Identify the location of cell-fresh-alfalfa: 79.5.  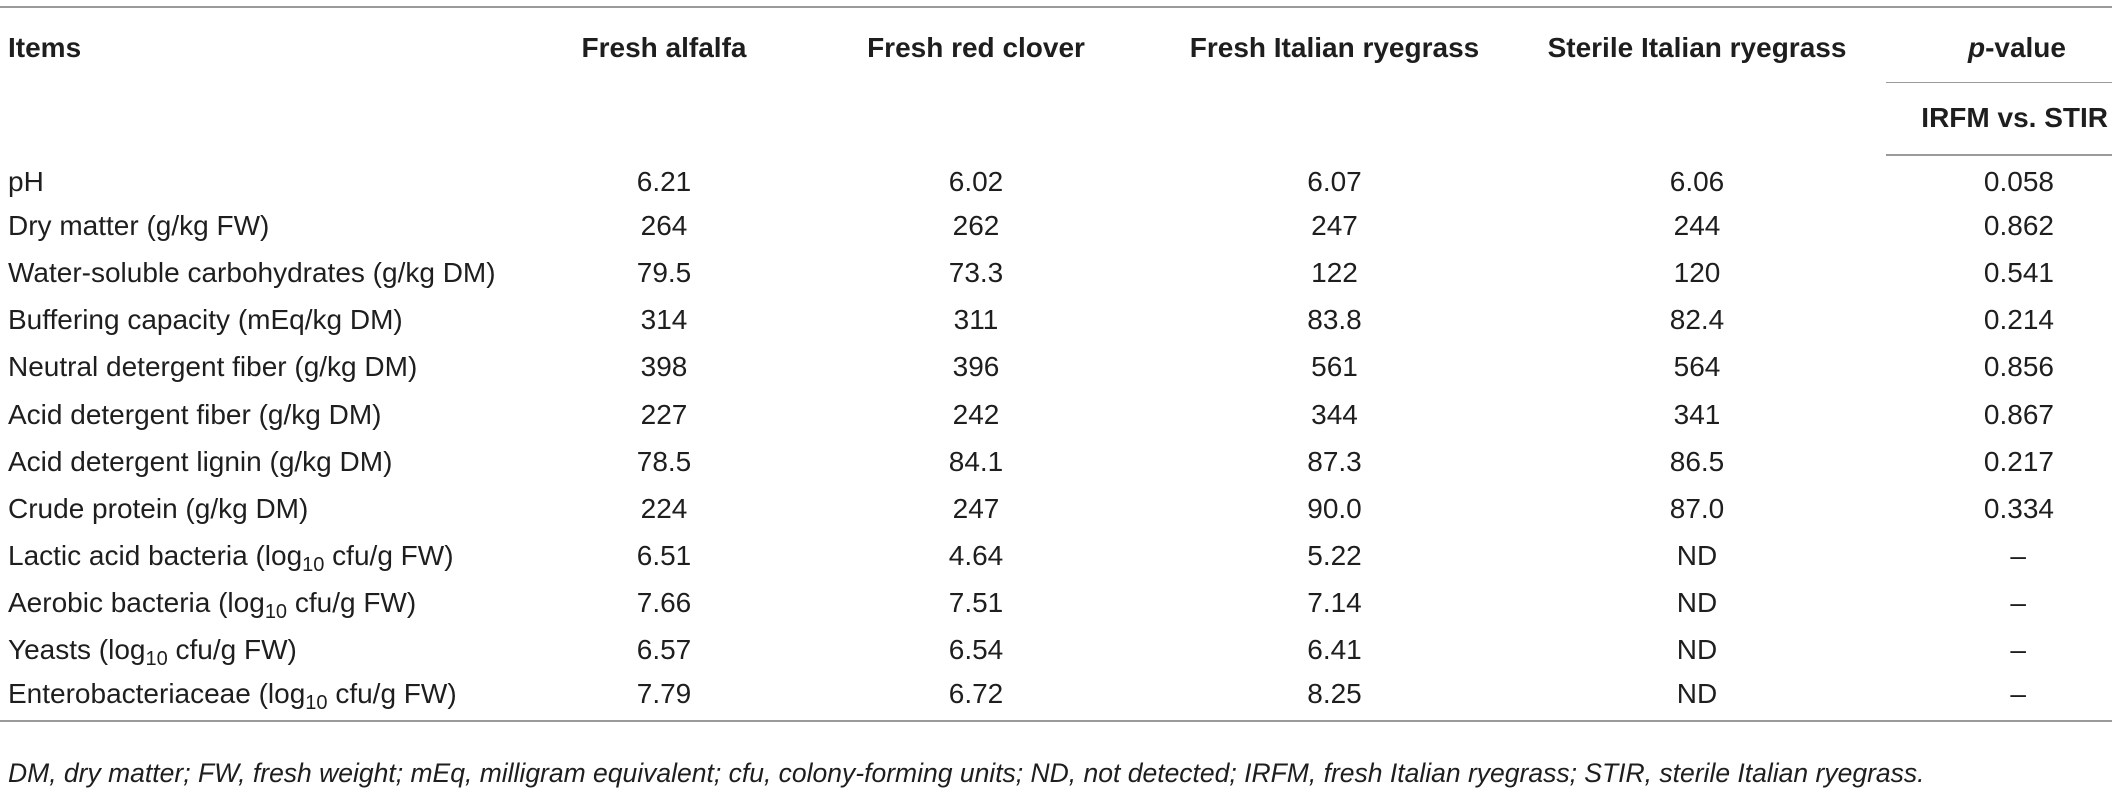
(664, 272).